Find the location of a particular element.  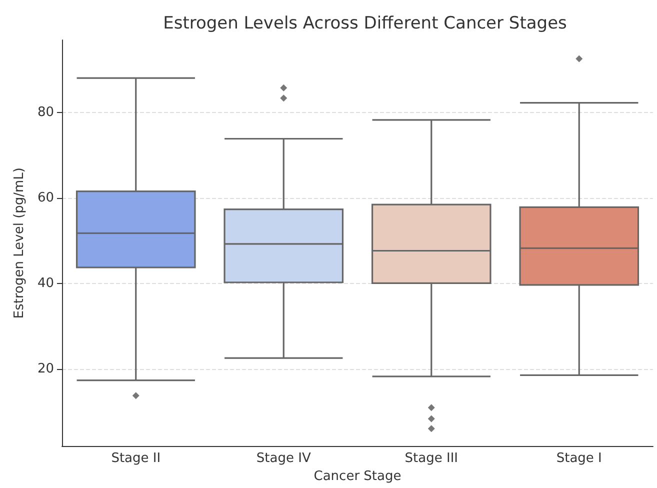

y-axis-title: Estrogen Level (pg/mL) is located at coordinates (19, 243).